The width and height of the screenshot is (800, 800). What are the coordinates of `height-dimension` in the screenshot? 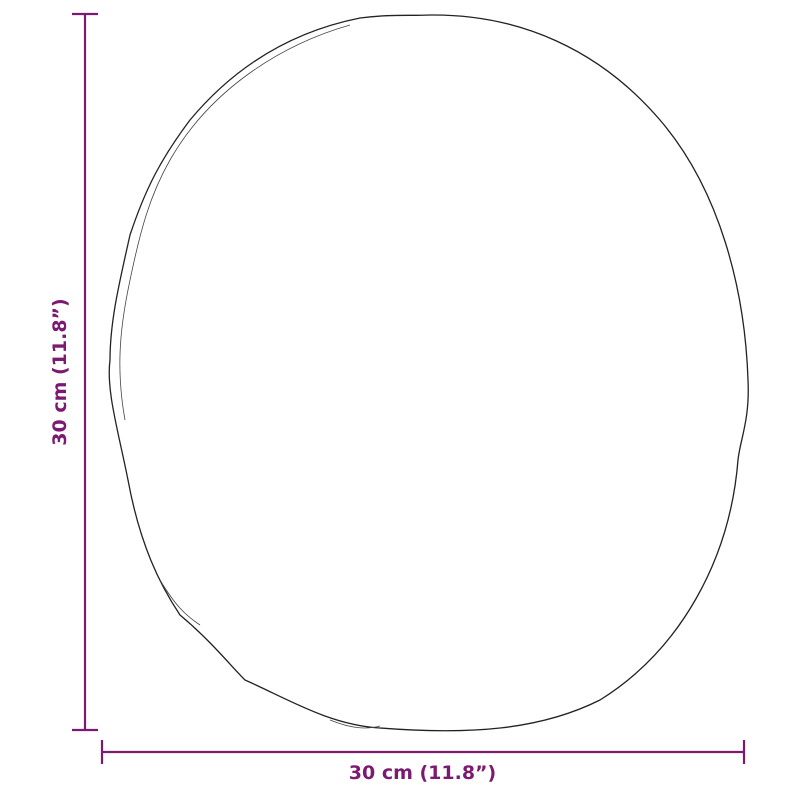 It's located at (85, 372).